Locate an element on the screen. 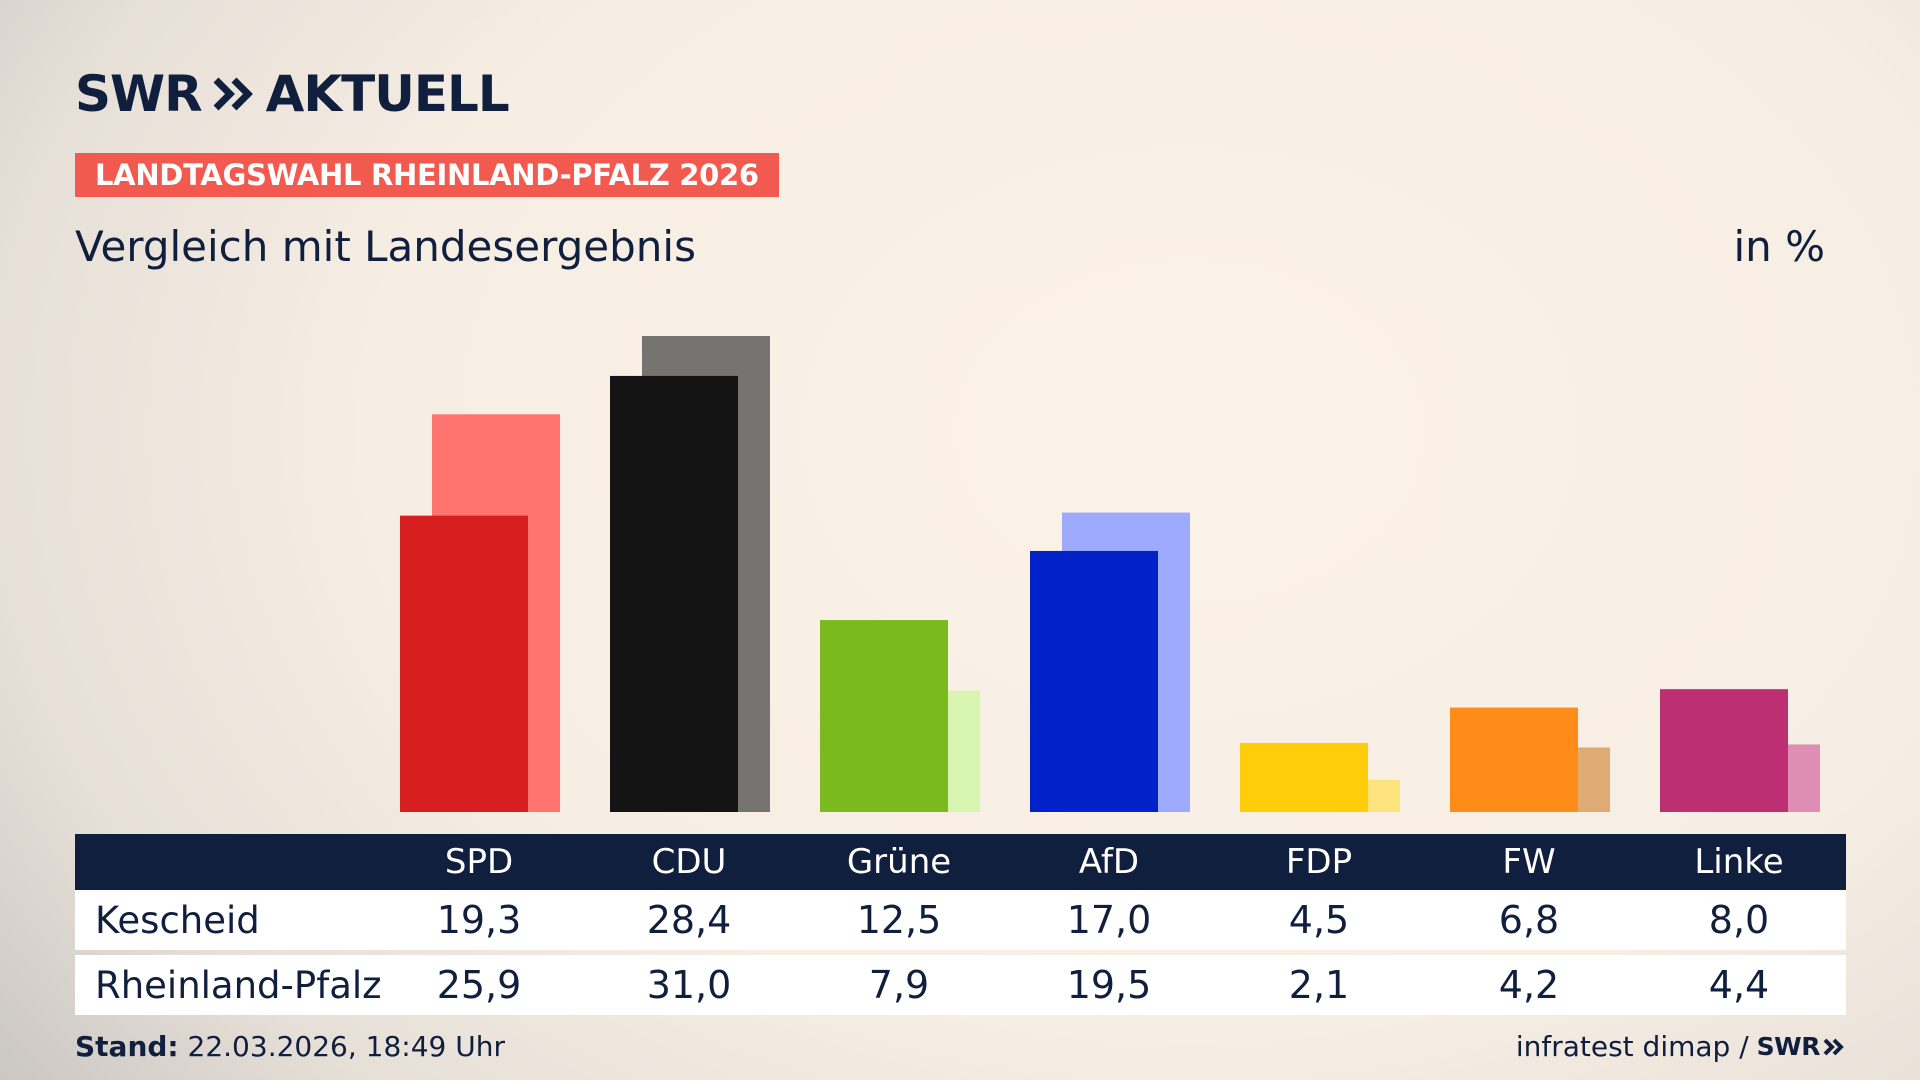 This screenshot has height=1080, width=1920. table-cell: 28,4 is located at coordinates (689, 920).